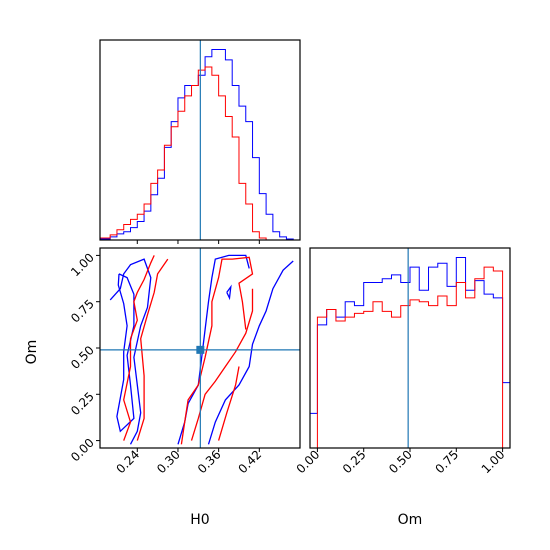 The image size is (550, 550). I want to click on joint-xtick-label-1: 0.30, so click(168, 461).